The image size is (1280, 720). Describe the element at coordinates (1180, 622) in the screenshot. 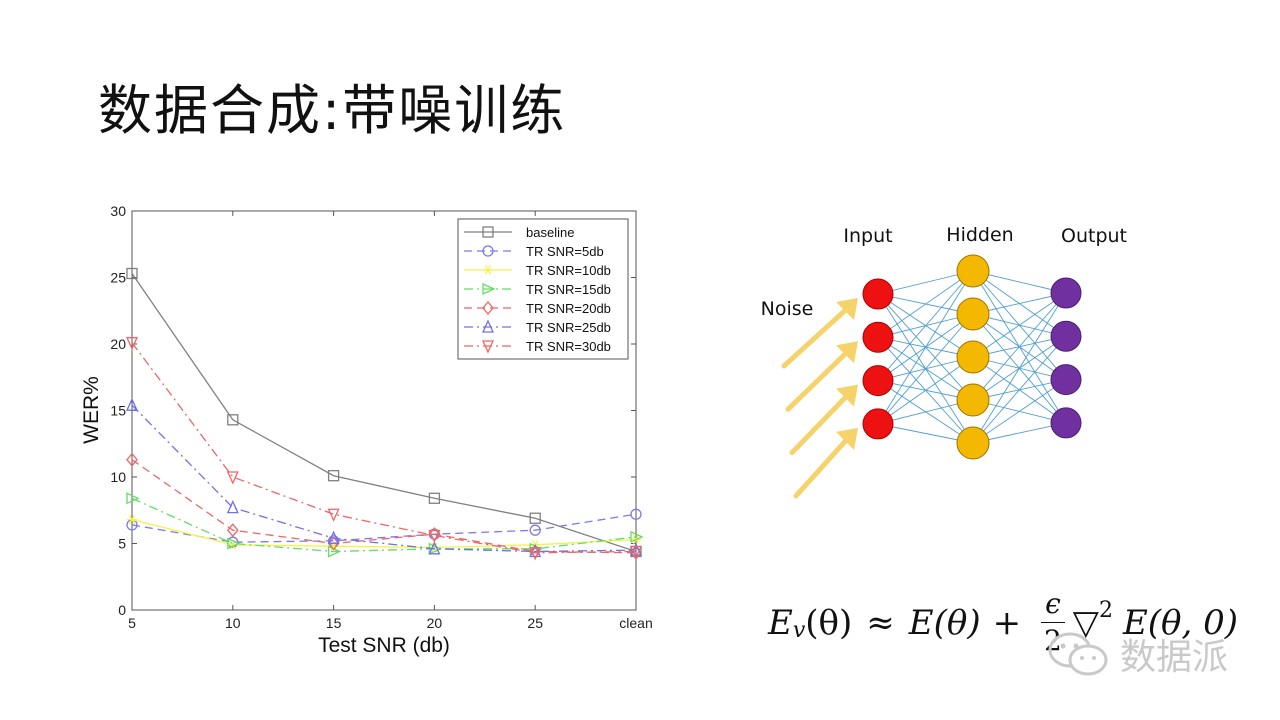

I see `formula-term2: E(θ, 0)` at that location.